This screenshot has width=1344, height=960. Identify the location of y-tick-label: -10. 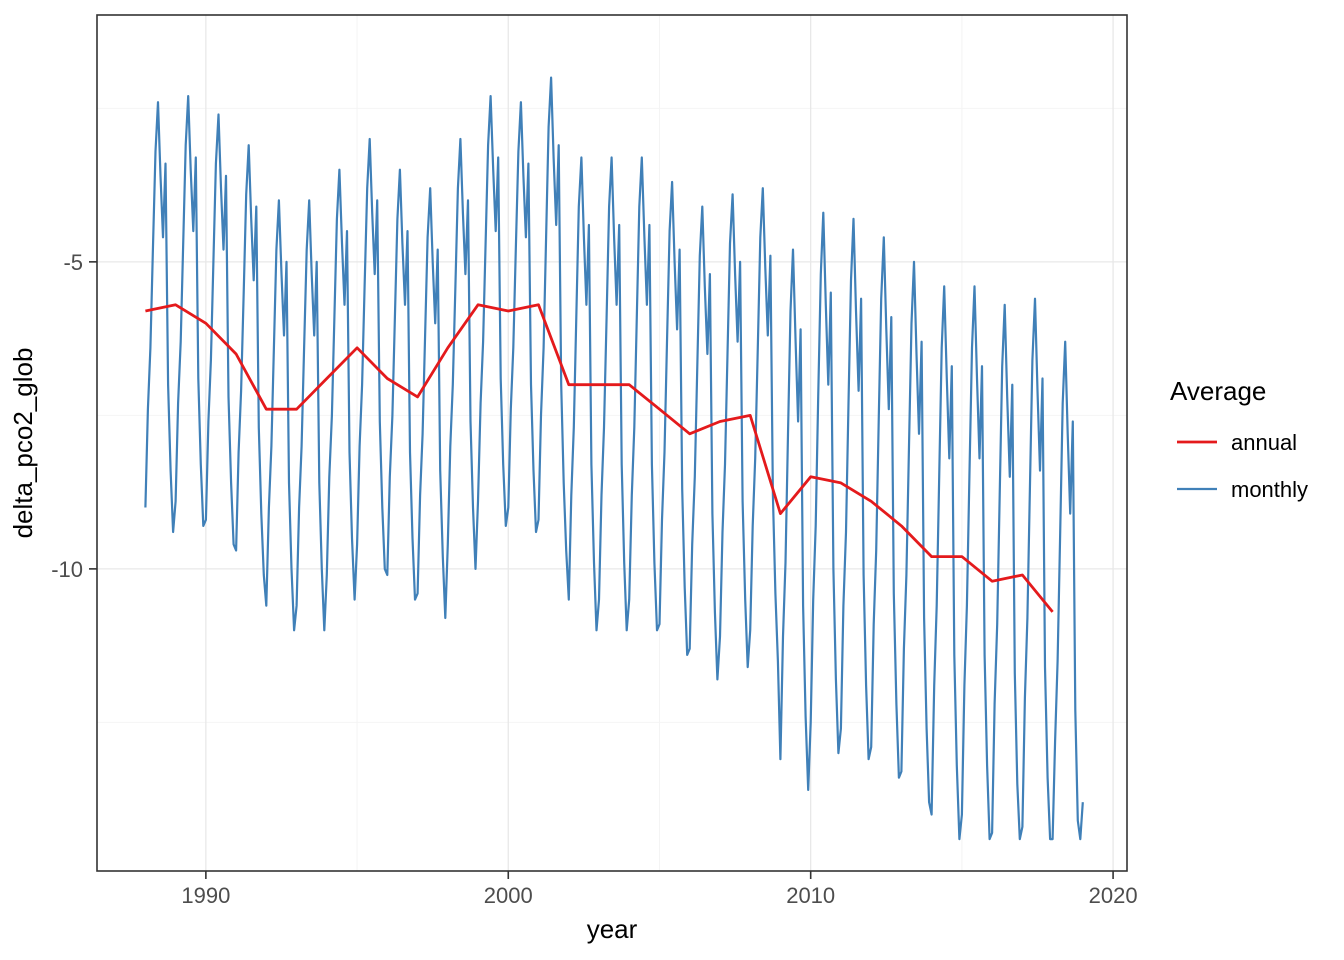
(67, 569).